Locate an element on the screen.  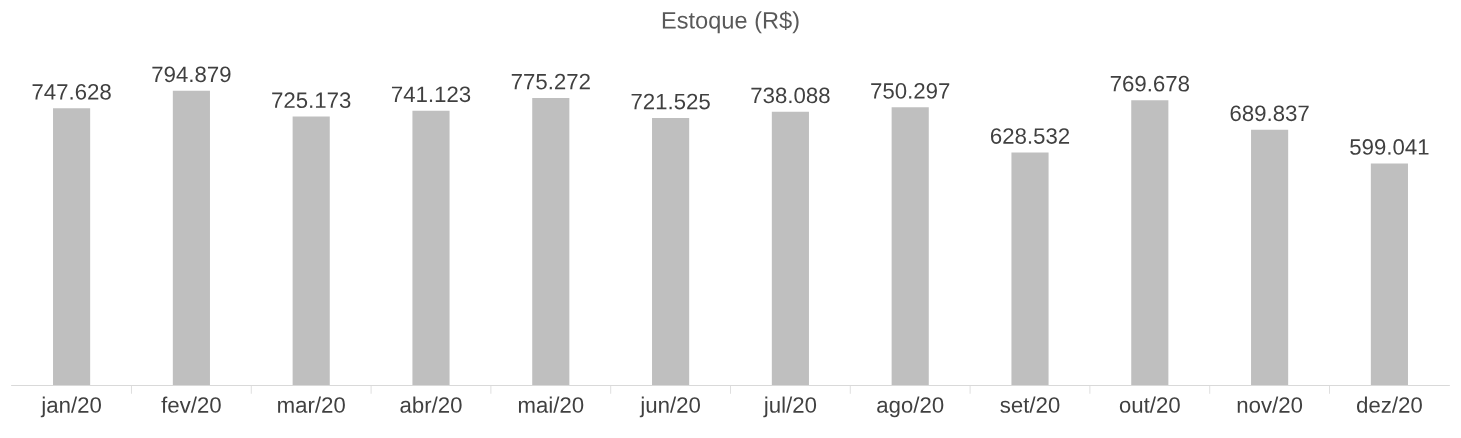
x-tick-label: fev/20 is located at coordinates (191, 404).